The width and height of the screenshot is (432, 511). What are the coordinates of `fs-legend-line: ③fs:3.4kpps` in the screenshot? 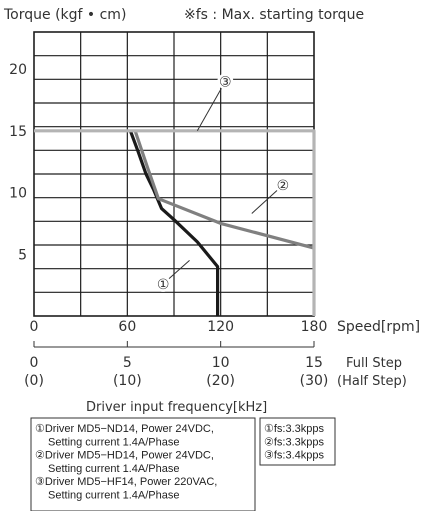 It's located at (294, 456).